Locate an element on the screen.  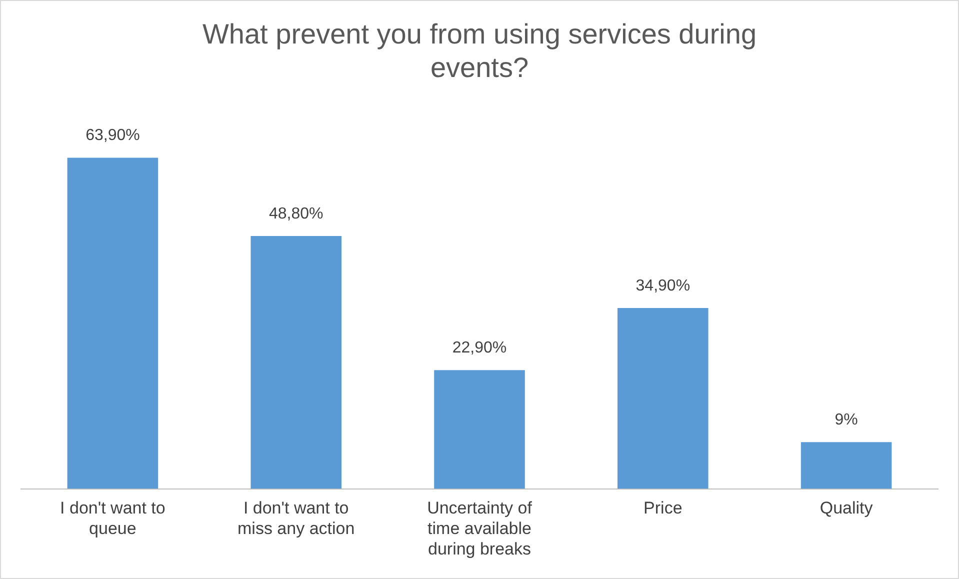
chart-title: What prevent you from using services during events? is located at coordinates (479, 51).